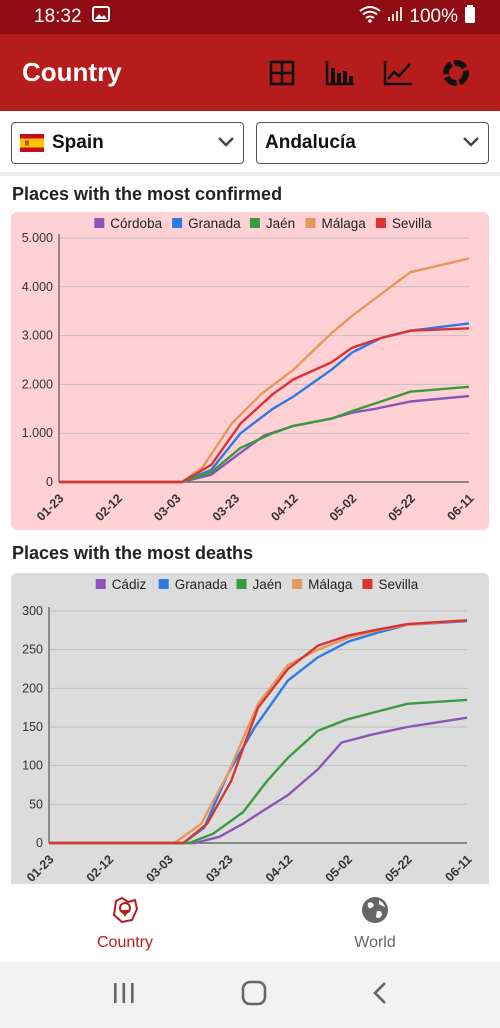 This screenshot has height=1028, width=500. I want to click on deaths-section-title: Places with the most deaths, so click(133, 553).